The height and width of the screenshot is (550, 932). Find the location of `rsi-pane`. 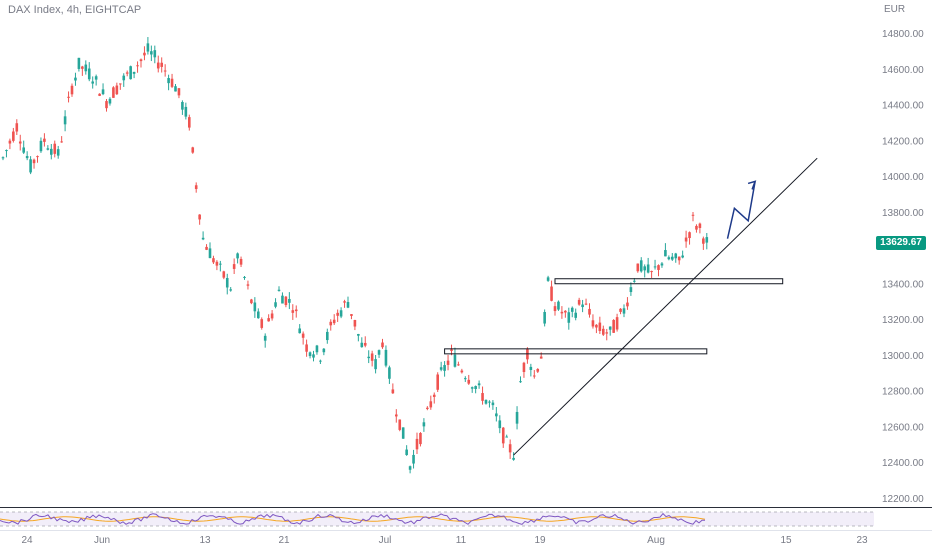

rsi-pane is located at coordinates (466, 517).